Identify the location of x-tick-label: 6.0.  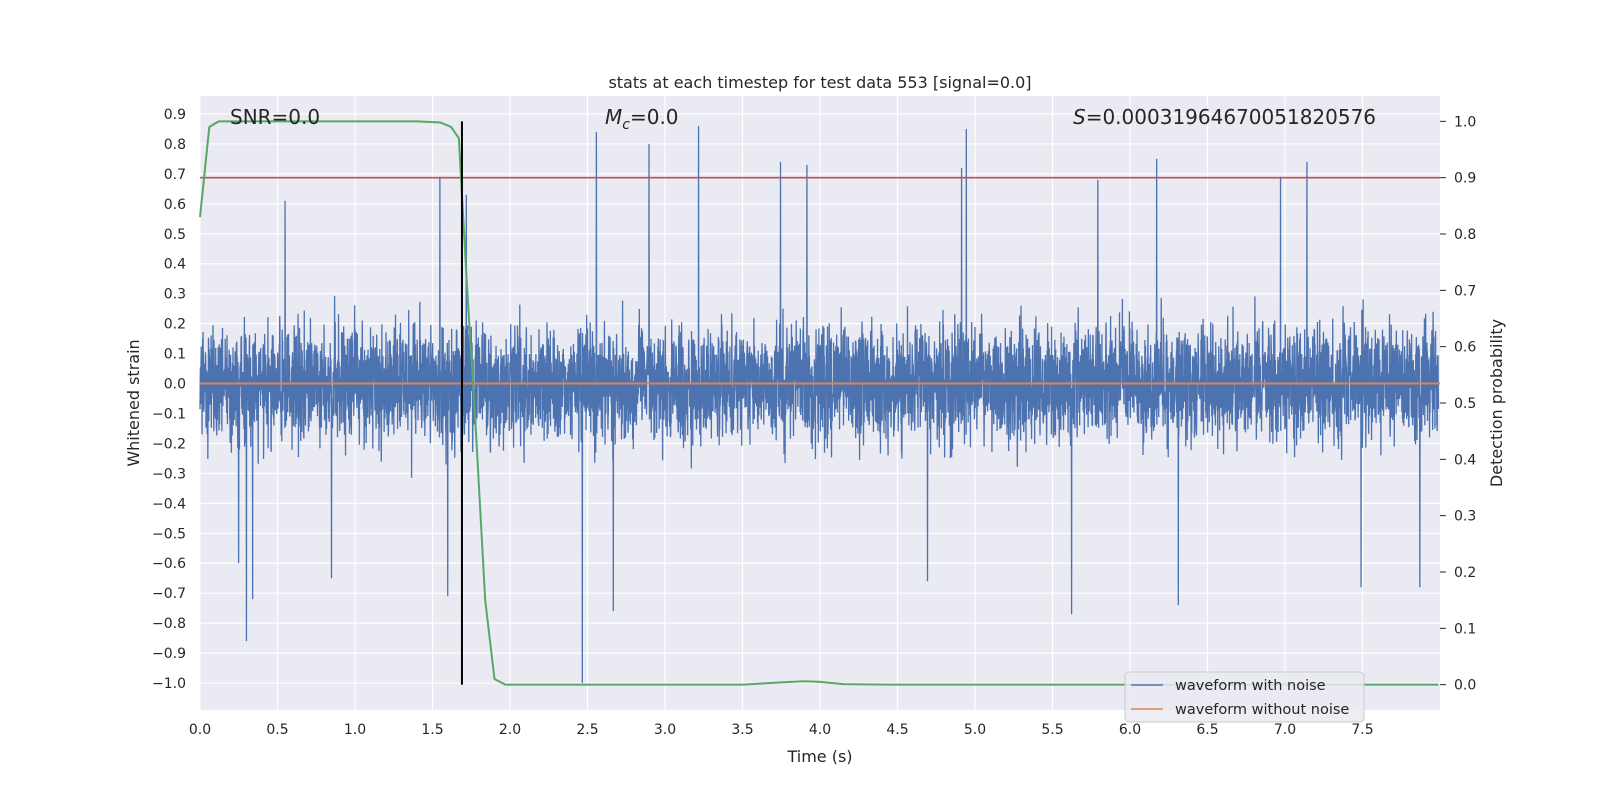
(1130, 730).